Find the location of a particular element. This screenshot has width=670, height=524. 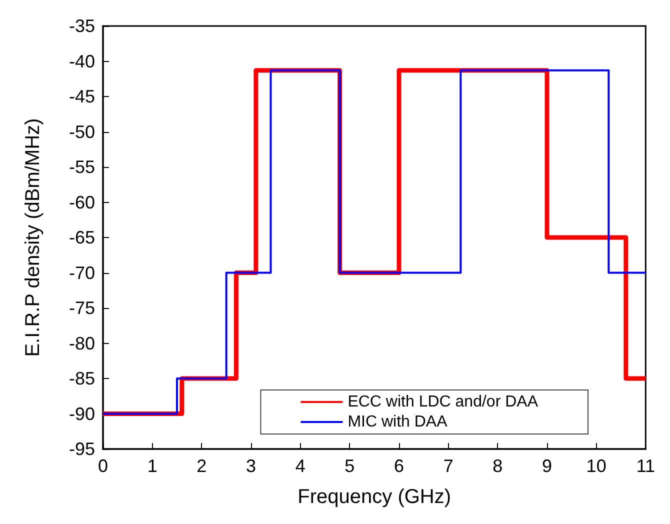

y-axis-title: E.I.R.P density (dBm/MHz) is located at coordinates (33, 237).